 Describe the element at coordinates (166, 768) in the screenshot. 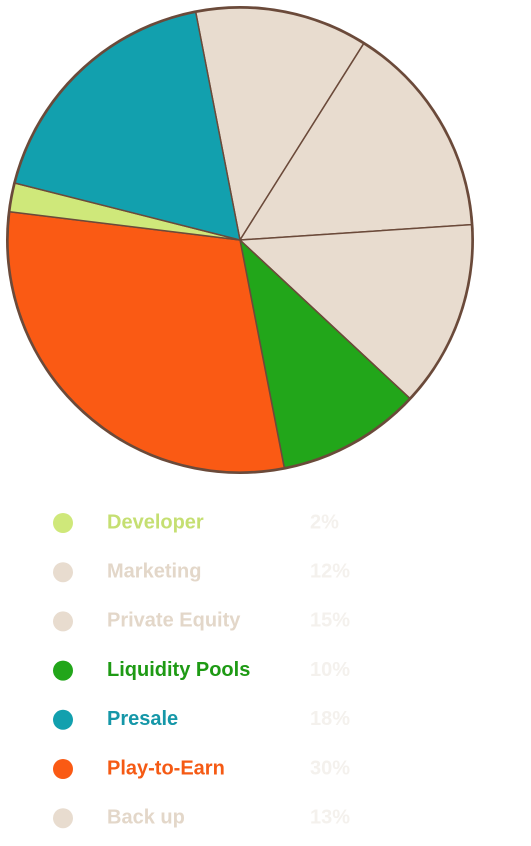

I see `legend-label: Play-to-Earn` at that location.